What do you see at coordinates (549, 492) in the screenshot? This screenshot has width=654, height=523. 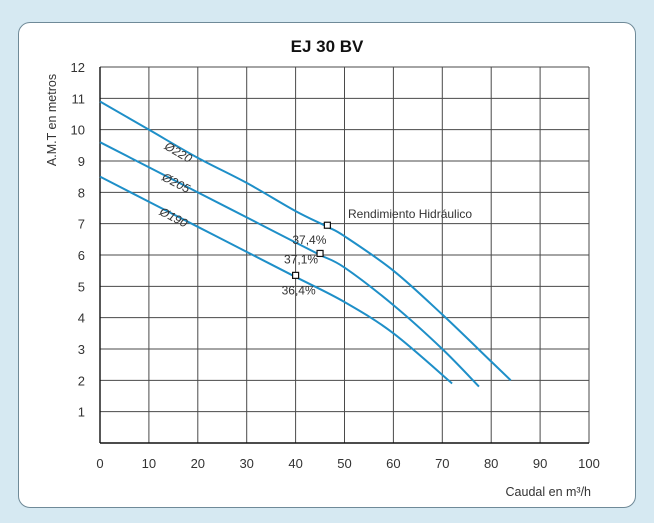 I see `x-axis-label: Caudal en m³/h` at bounding box center [549, 492].